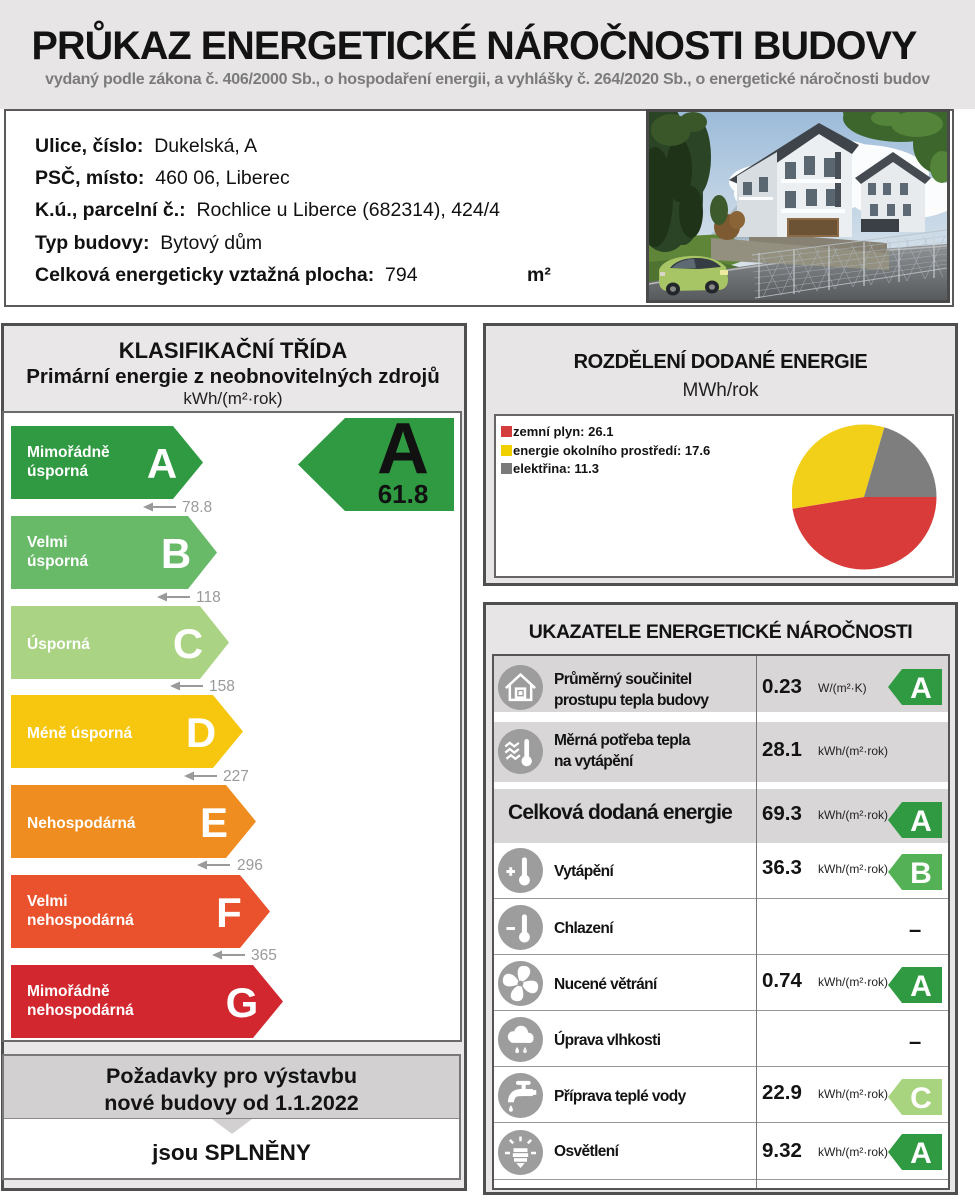  What do you see at coordinates (242, 1002) in the screenshot?
I see `svg-text: G` at bounding box center [242, 1002].